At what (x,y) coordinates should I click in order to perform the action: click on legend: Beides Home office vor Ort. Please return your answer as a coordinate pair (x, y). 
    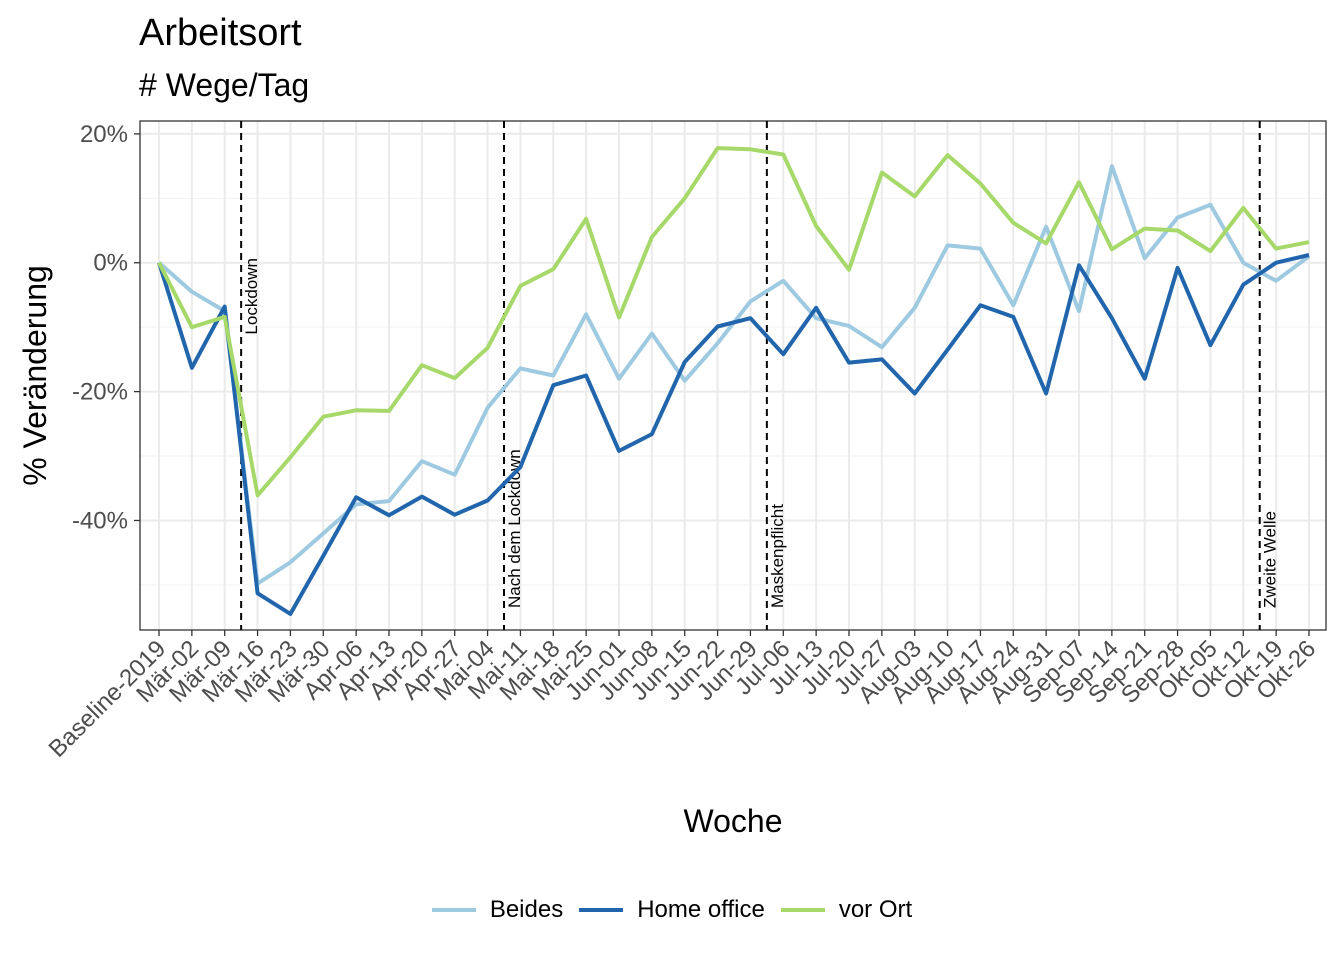
    Looking at the image, I should click on (672, 910).